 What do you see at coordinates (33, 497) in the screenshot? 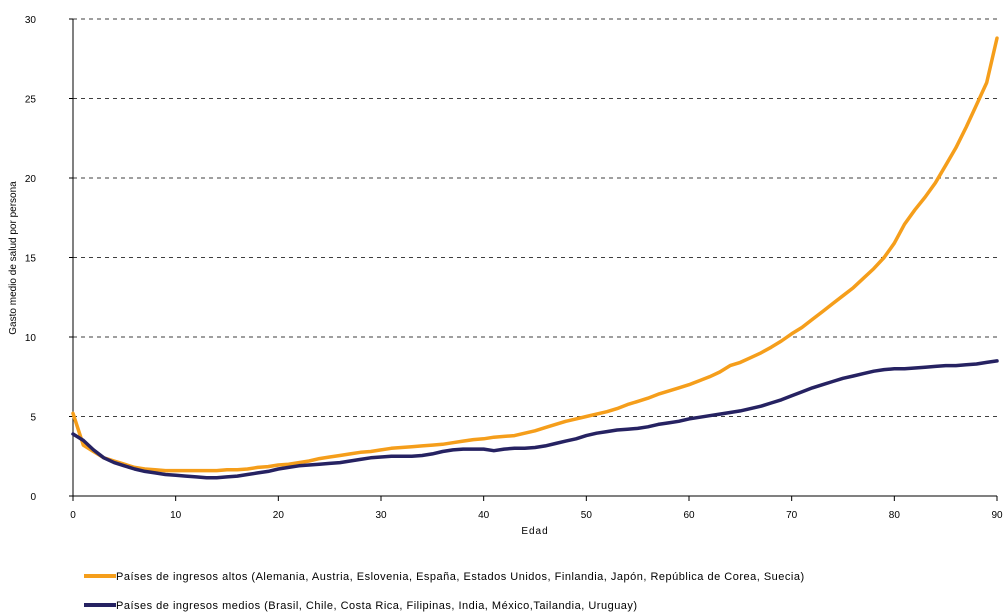
I see `y-tick-label: 0` at bounding box center [33, 497].